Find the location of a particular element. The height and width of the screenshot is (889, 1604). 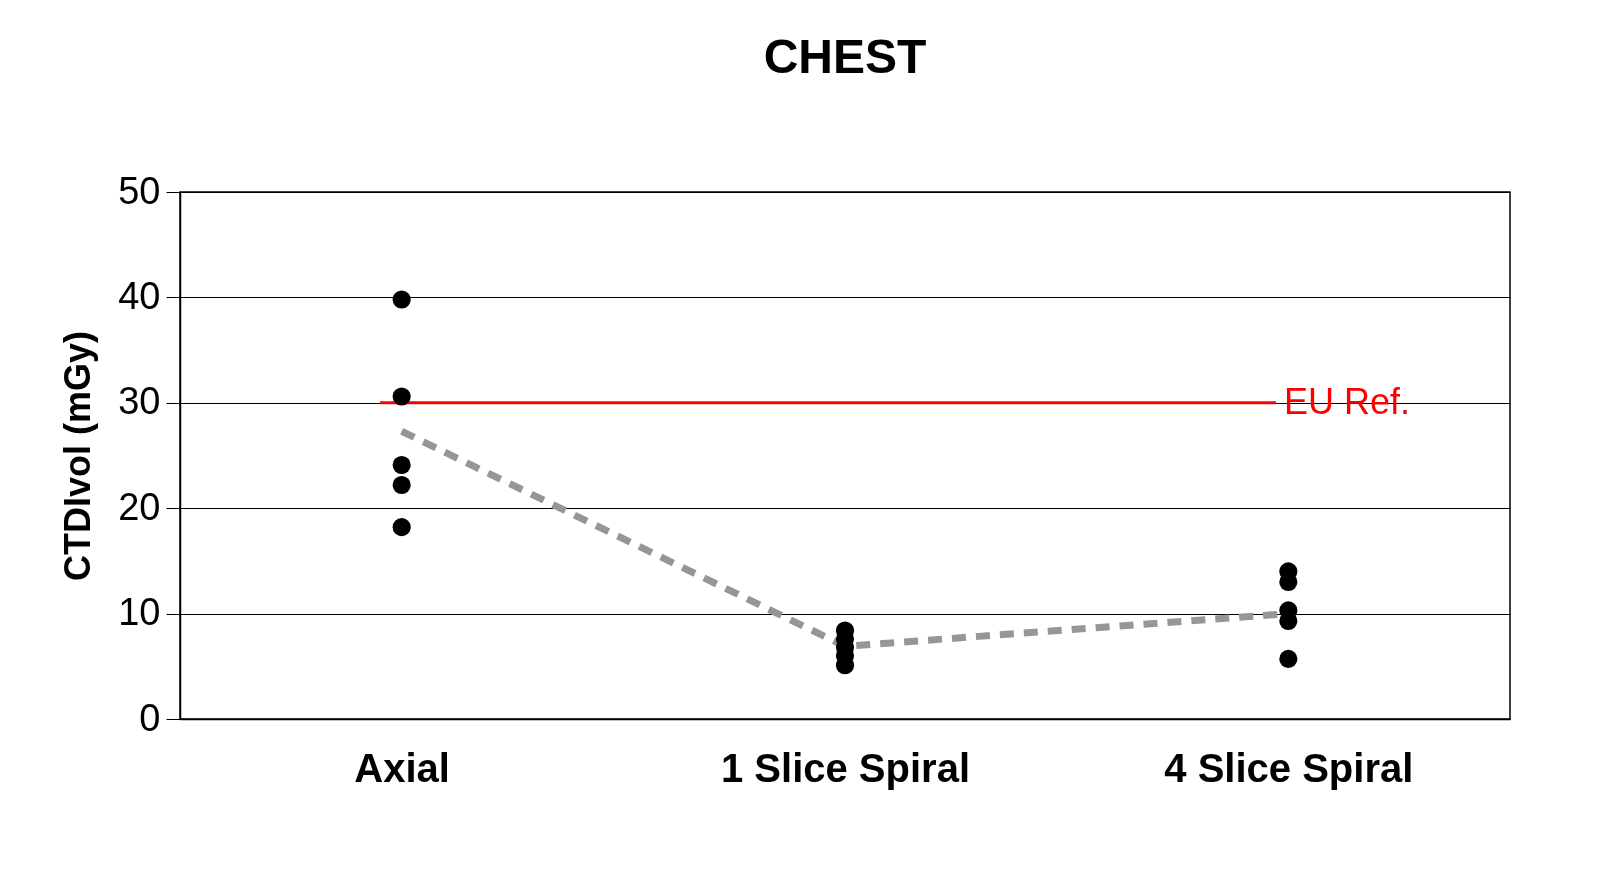

x-tick-label: 1 Slice Spiral is located at coordinates (845, 767).